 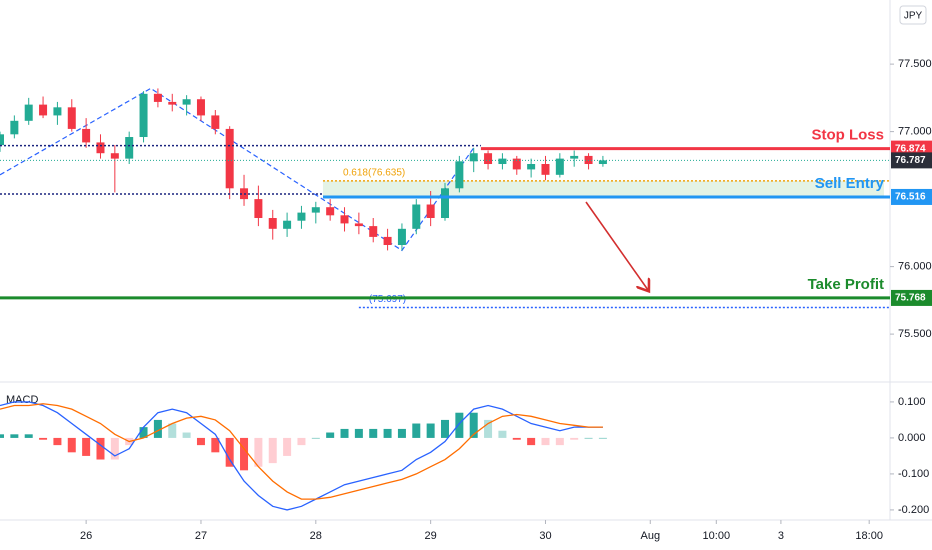 What do you see at coordinates (387, 299) in the screenshot?
I see `fib-label: (75.697)` at bounding box center [387, 299].